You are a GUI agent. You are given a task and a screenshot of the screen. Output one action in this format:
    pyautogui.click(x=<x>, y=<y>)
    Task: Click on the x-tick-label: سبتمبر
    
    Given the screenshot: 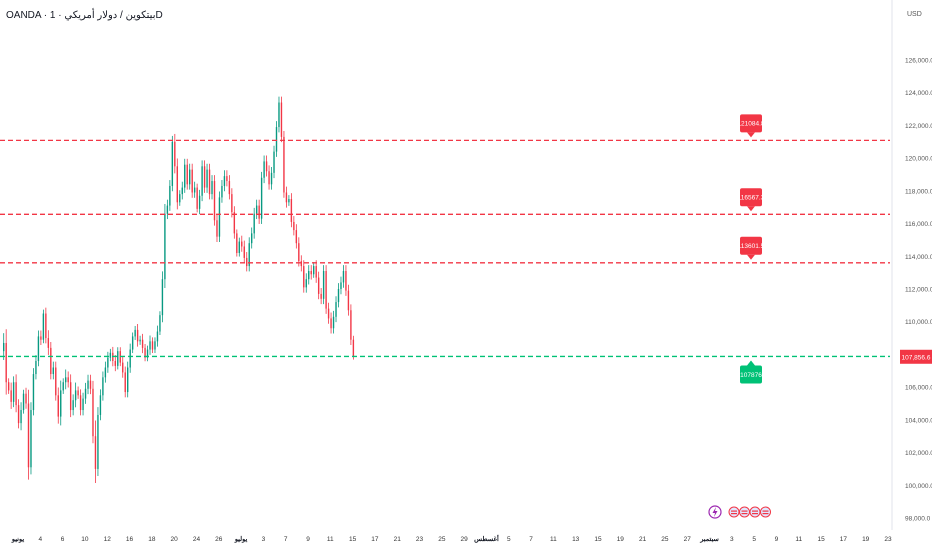 What is the action you would take?
    pyautogui.click(x=709, y=539)
    